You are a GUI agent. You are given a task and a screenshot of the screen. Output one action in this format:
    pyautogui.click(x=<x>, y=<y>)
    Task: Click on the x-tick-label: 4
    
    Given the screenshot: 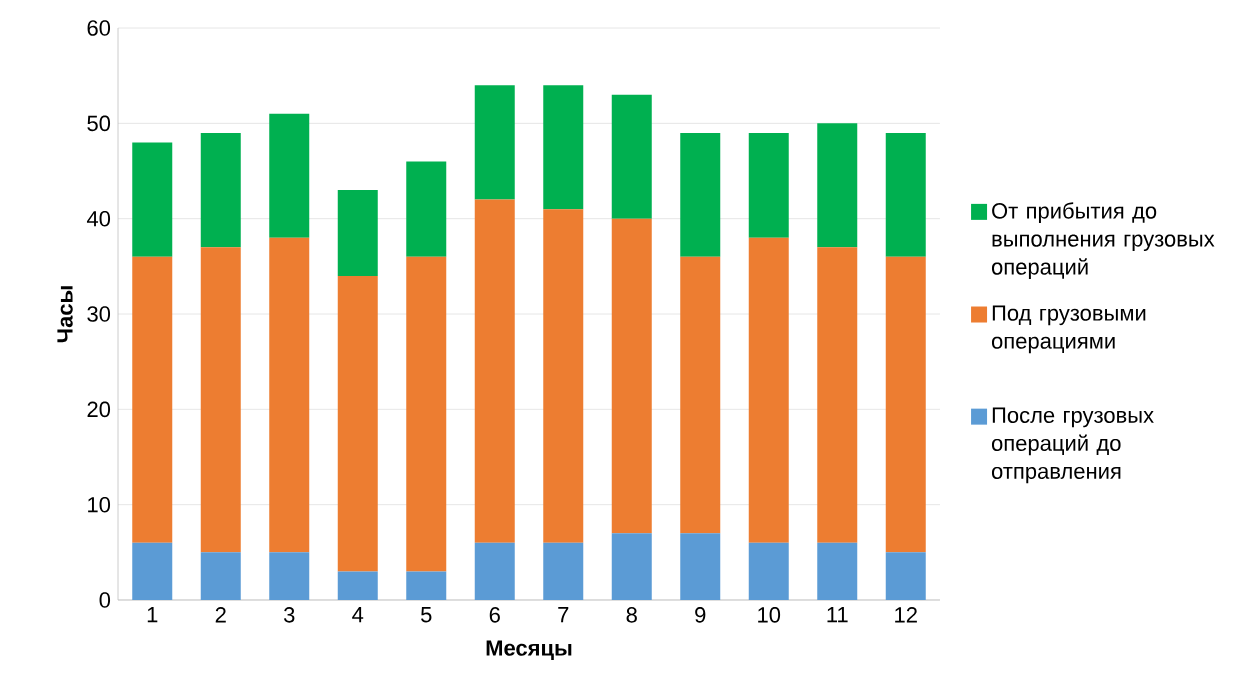 What is the action you would take?
    pyautogui.click(x=358, y=615)
    